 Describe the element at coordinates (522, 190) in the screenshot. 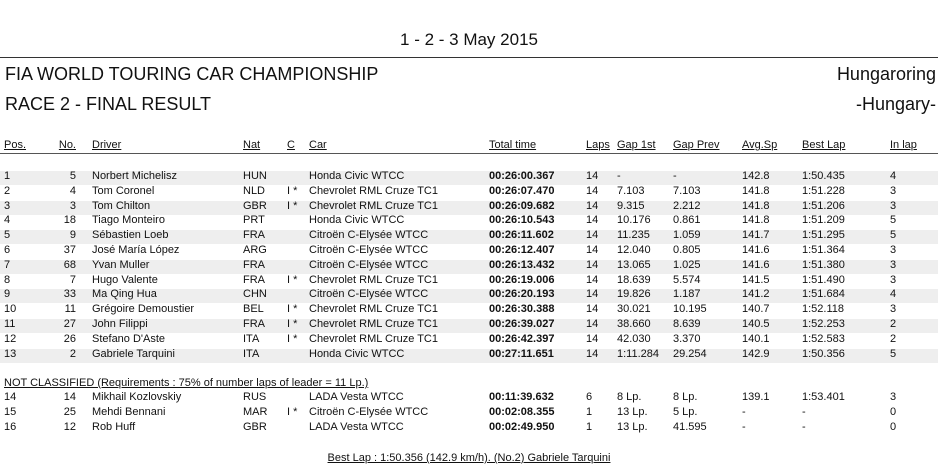

I see `cell: 00:26:07.470` at that location.